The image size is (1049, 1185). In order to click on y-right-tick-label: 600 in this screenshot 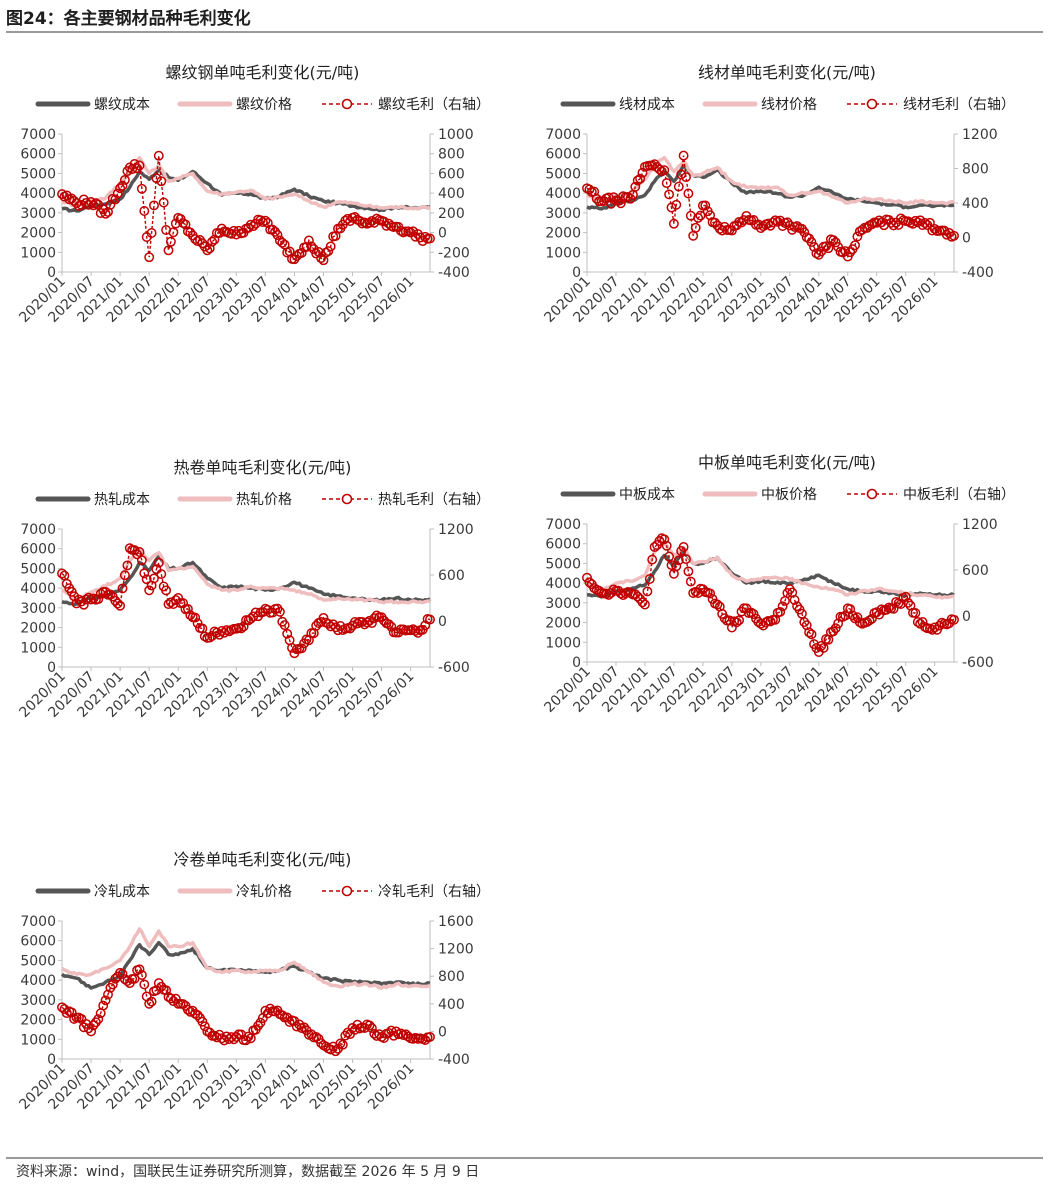, I will do `click(451, 174)`.